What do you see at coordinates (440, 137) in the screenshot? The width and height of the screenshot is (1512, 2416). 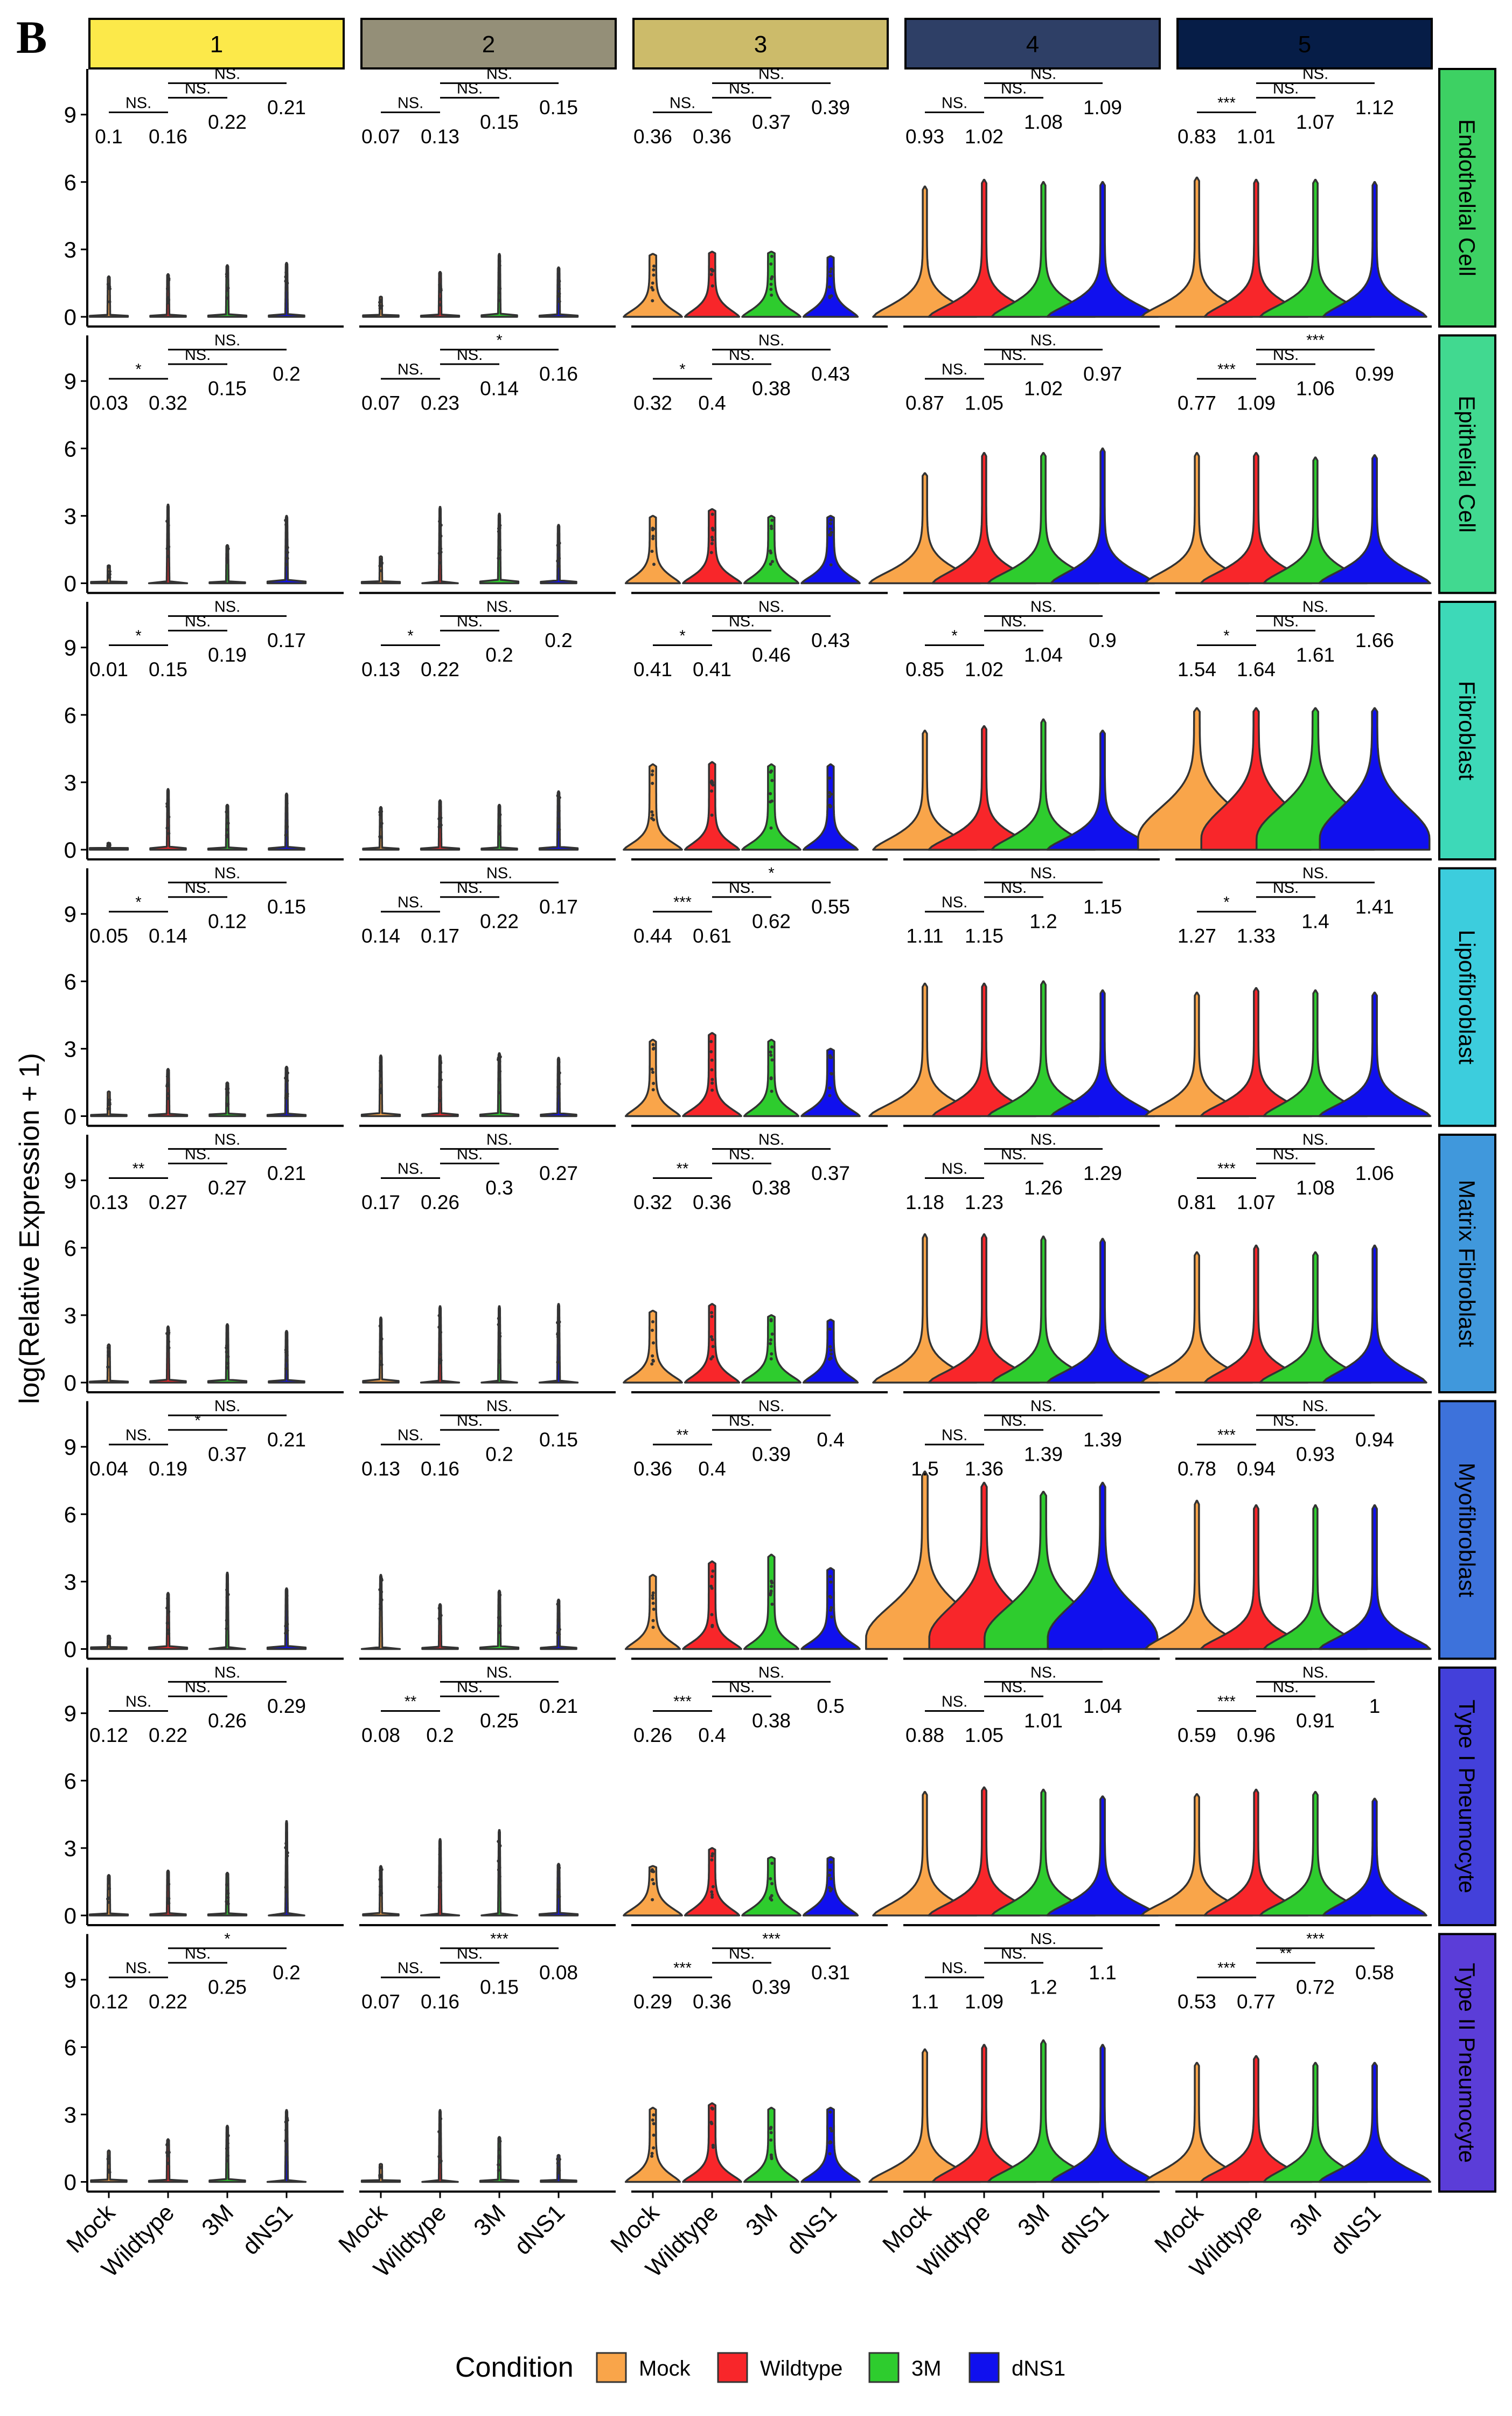 I see `mean-label: 0.13` at bounding box center [440, 137].